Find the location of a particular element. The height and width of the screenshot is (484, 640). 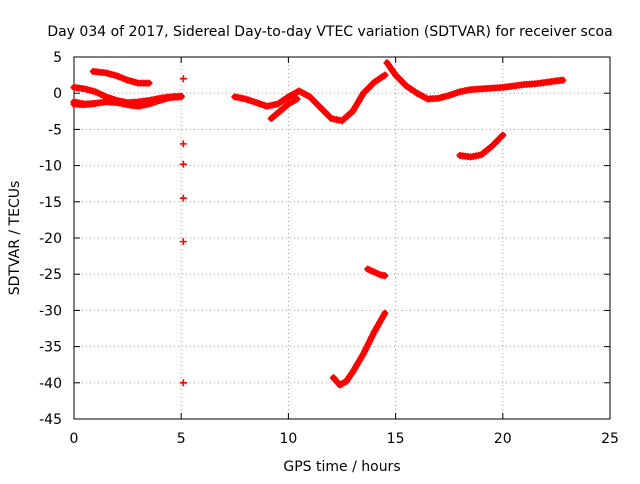

y-tick-label: -30 is located at coordinates (50, 311).